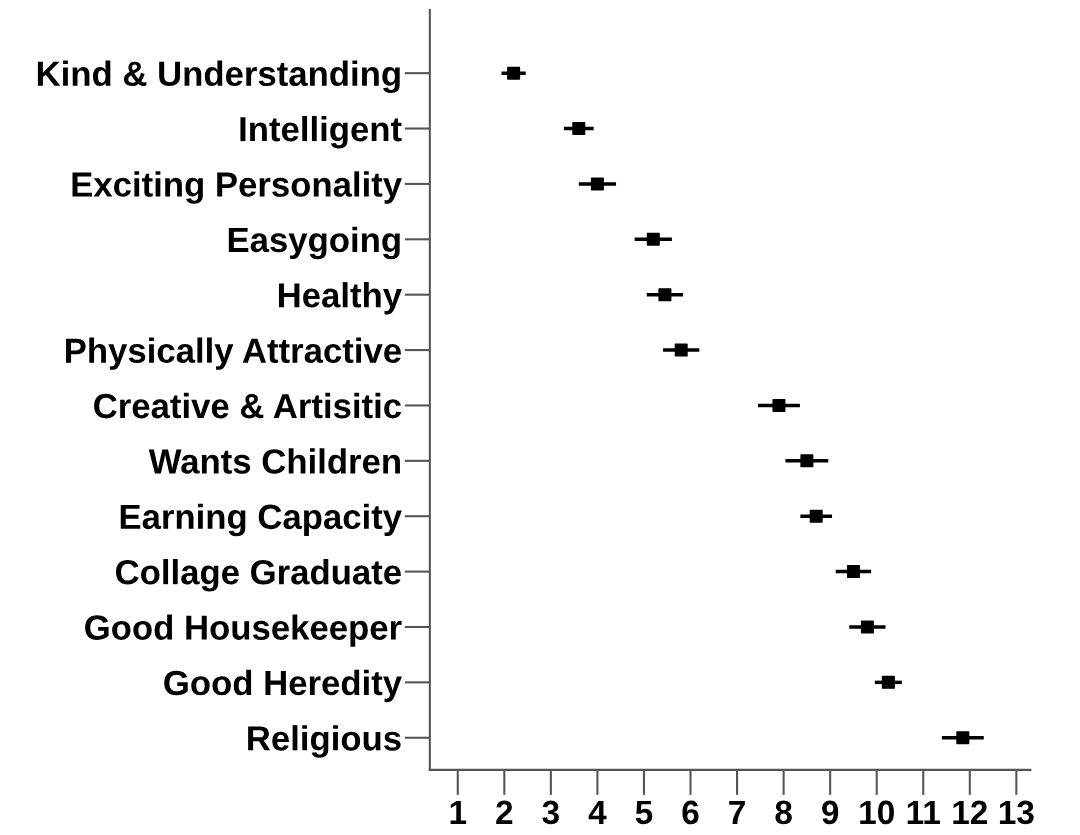  I want to click on y-tick-label: Good Heredity, so click(283, 686).